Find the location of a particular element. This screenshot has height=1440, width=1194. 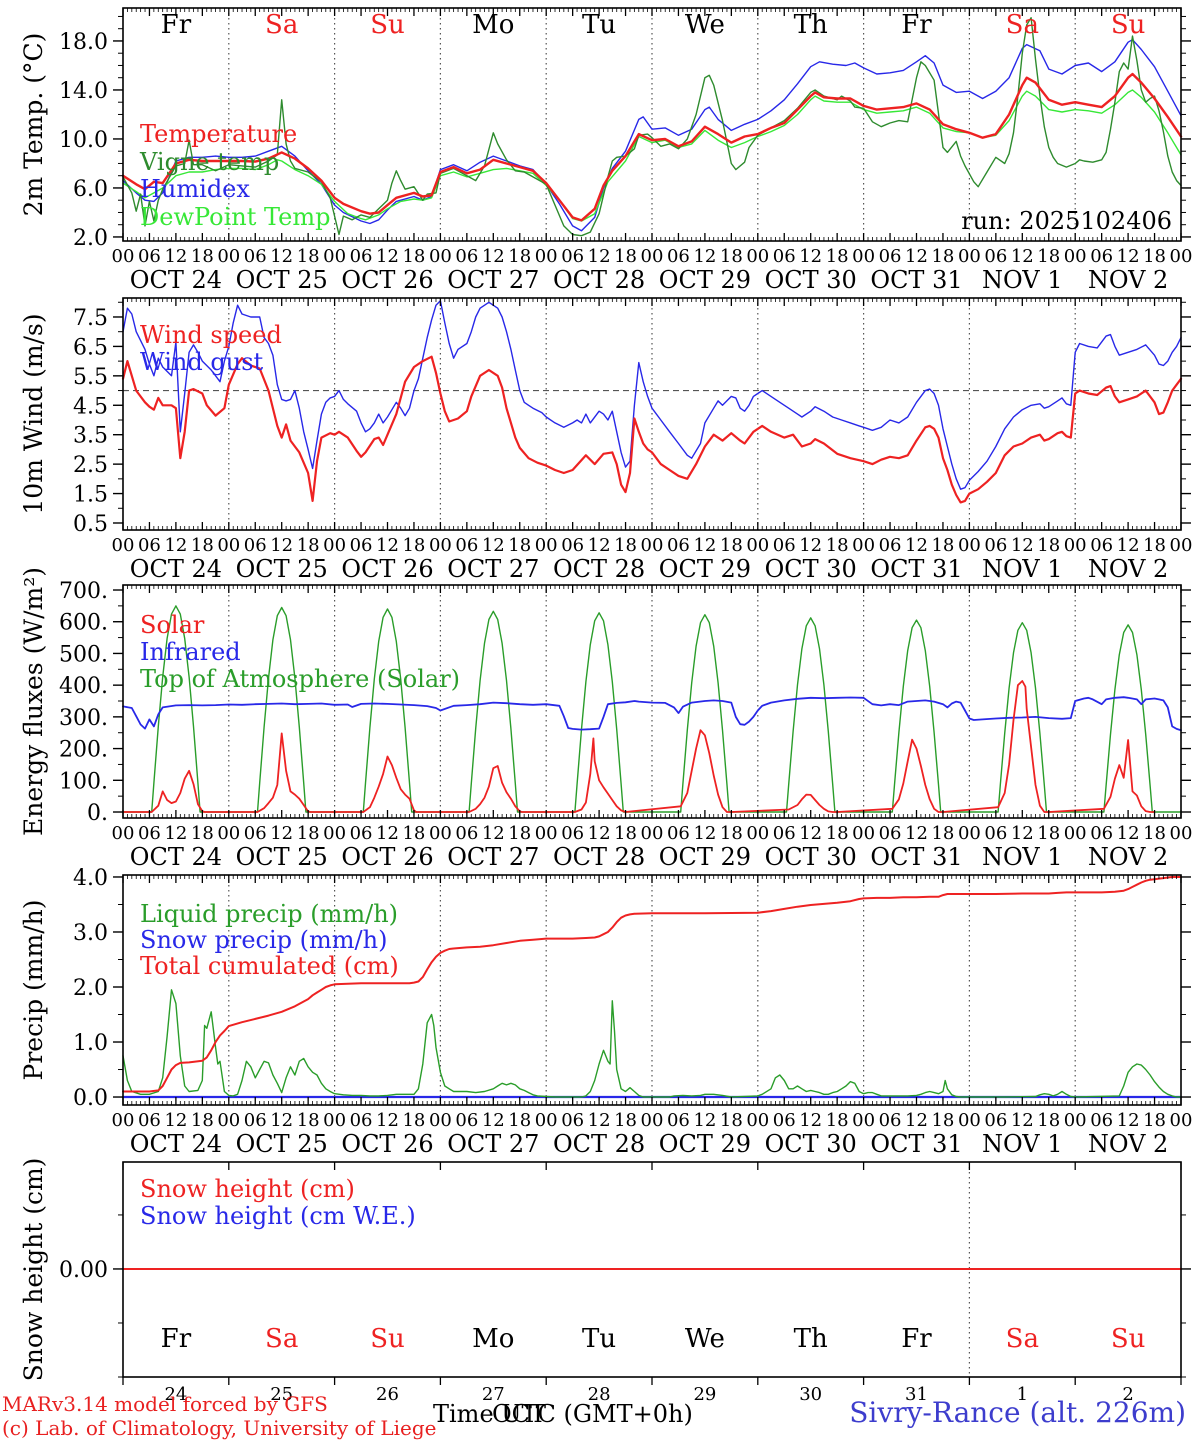

series-solar is located at coordinates (639, 746).